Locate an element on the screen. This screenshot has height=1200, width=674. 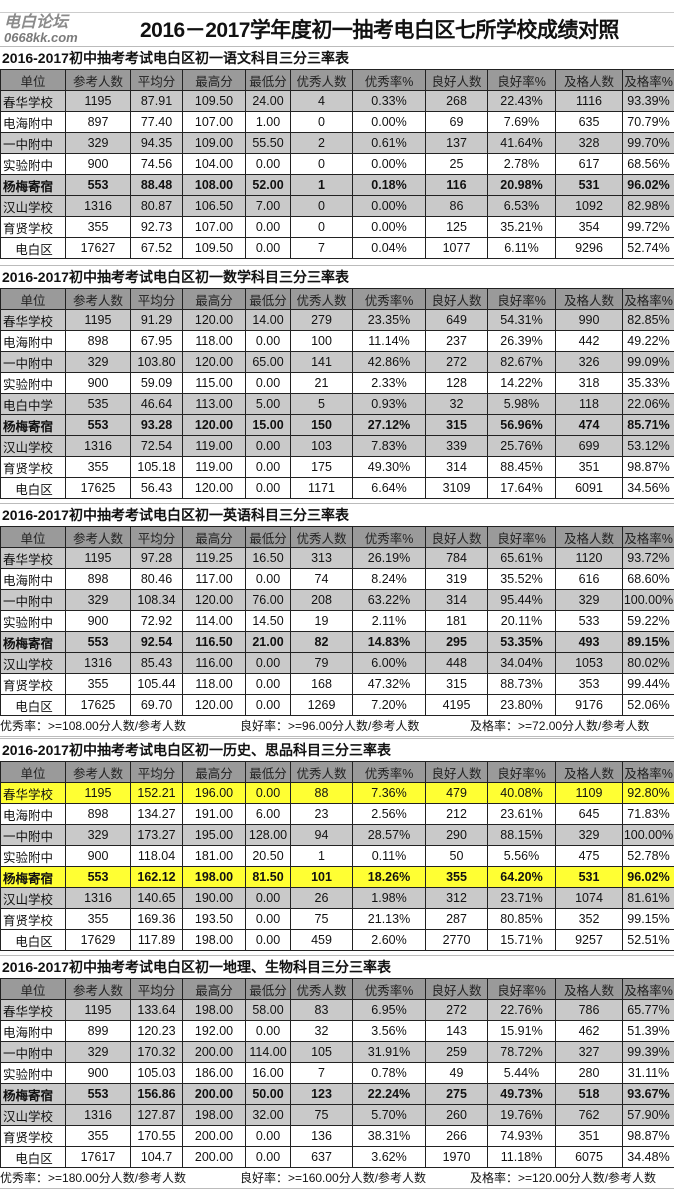
cell-average: 120.23 is located at coordinates (156, 1031).